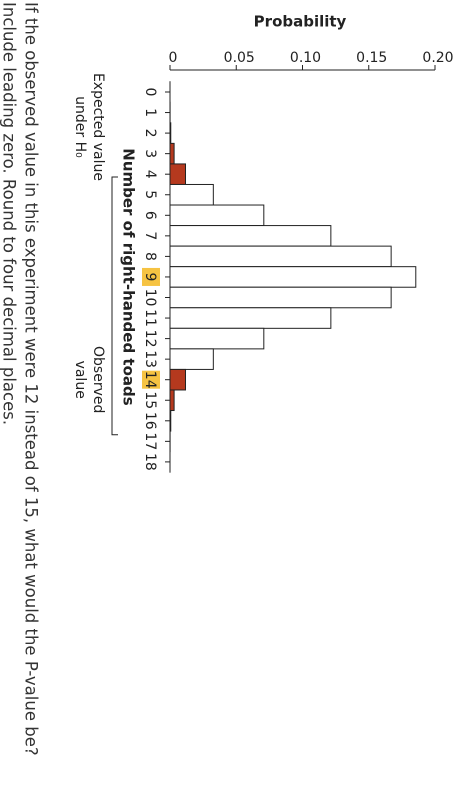  I want to click on annotation: Observed, so click(98, 379).